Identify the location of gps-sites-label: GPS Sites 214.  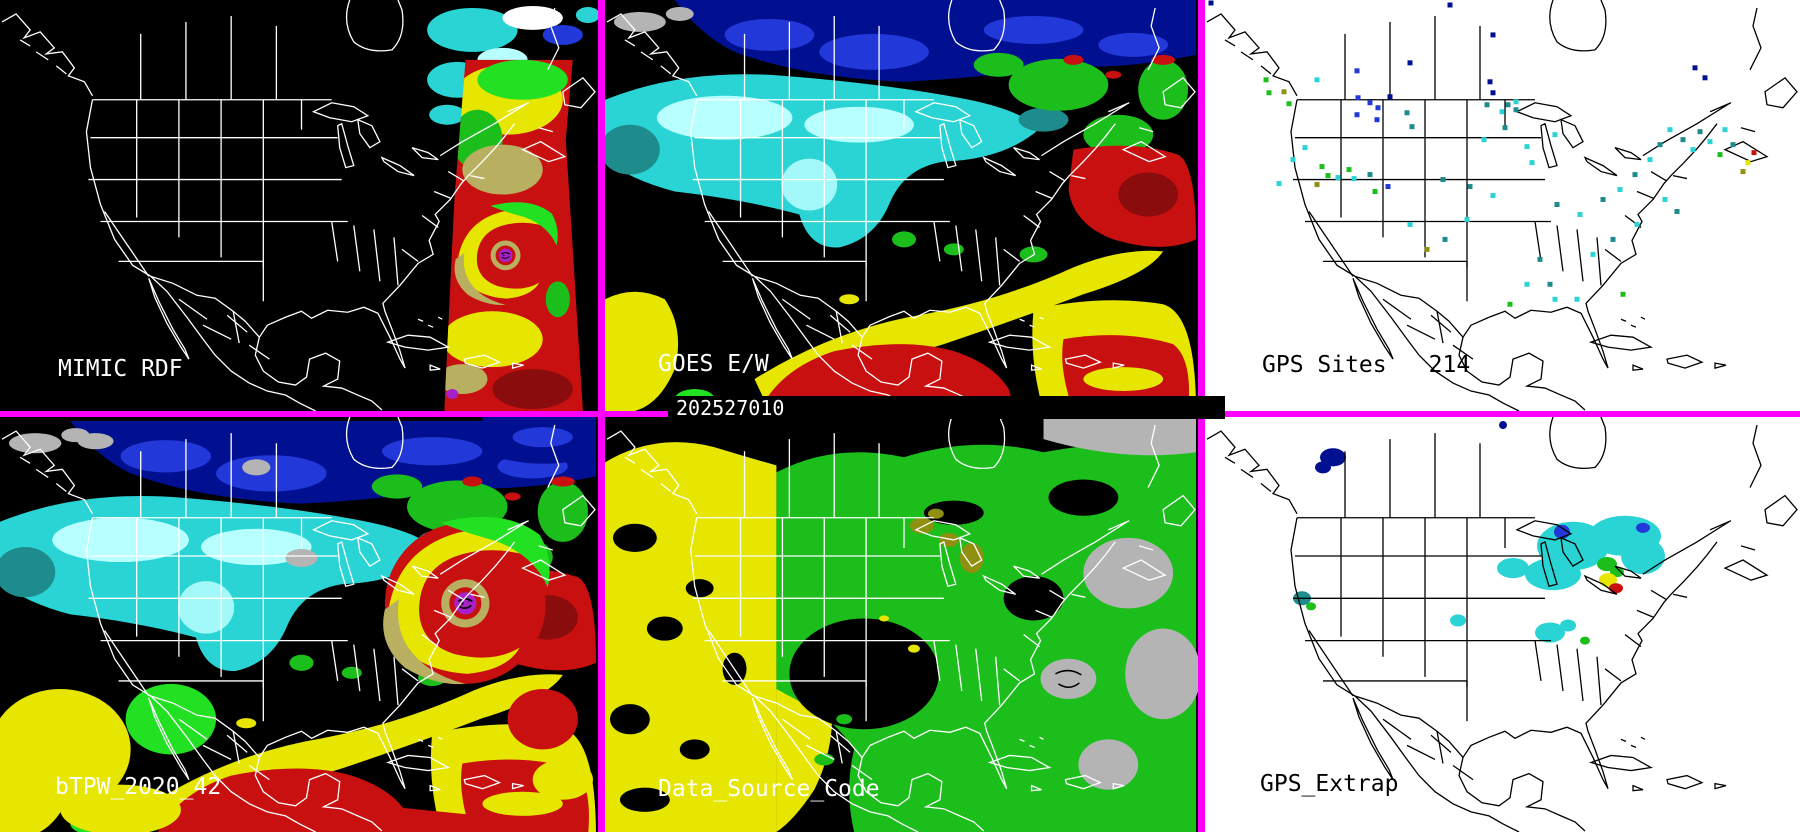
(1366, 365).